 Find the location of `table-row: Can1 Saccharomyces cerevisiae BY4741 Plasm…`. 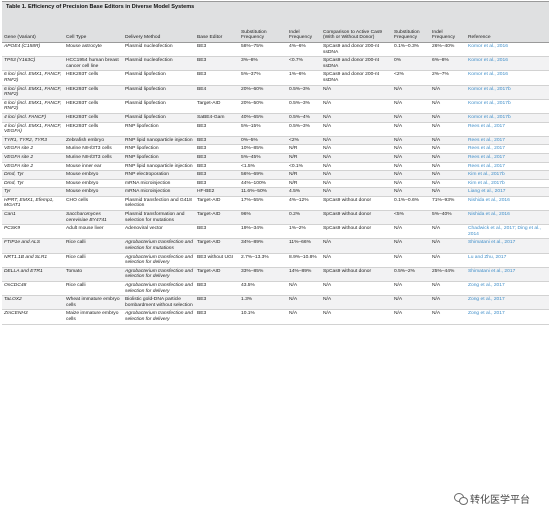

table-row: Can1 Saccharomyces cerevisiae BY4741 Plasm… is located at coordinates (275, 218).